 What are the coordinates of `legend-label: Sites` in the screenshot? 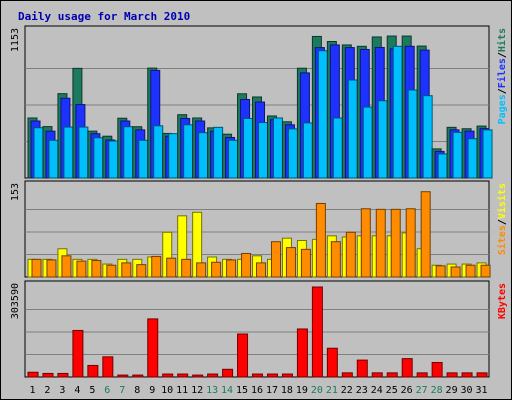 It's located at (502, 240).